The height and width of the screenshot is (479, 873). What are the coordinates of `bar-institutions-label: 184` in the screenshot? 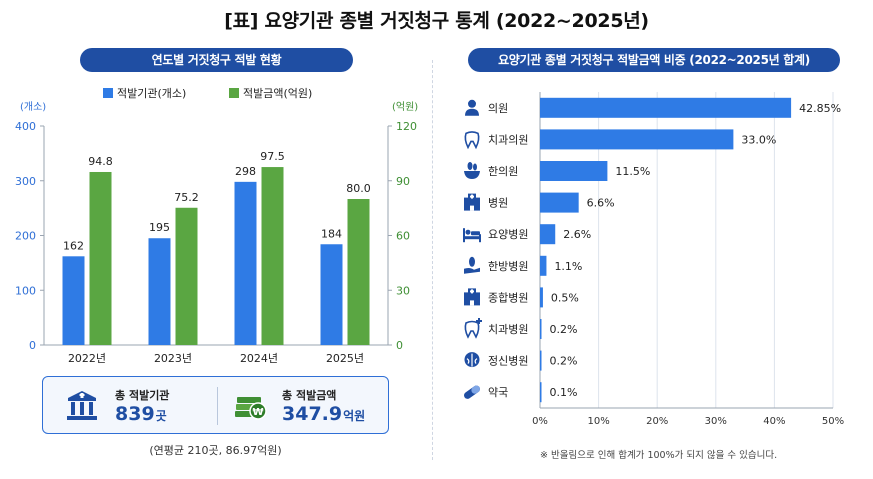 It's located at (331, 233).